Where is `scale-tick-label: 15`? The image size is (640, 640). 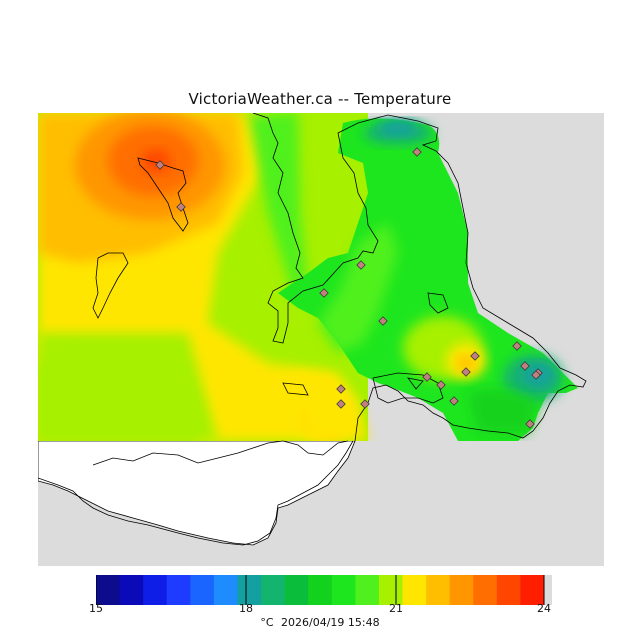
scale-tick-label: 15 is located at coordinates (96, 608).